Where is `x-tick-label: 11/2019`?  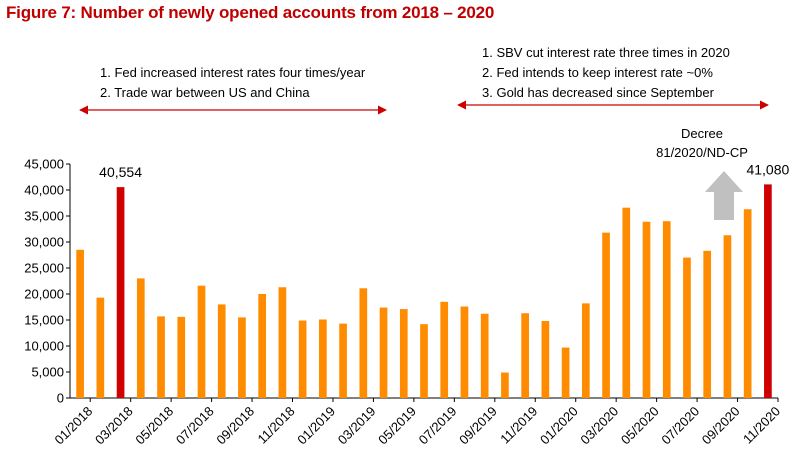
x-tick-label: 11/2019 is located at coordinates (518, 425).